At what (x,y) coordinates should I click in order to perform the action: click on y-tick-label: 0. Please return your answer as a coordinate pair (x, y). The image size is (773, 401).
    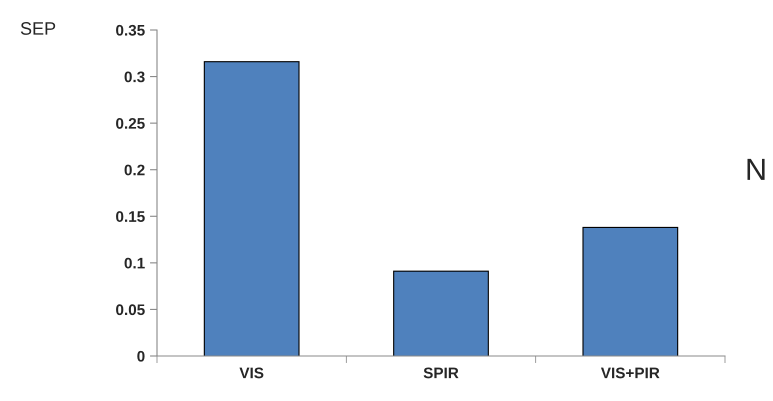
    Looking at the image, I should click on (141, 356).